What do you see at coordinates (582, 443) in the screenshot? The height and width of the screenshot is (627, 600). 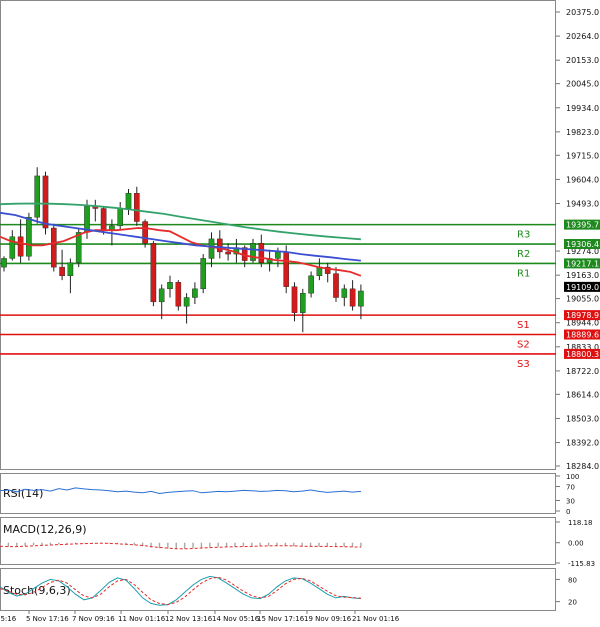 I see `price-tick-label: 18392.0` at bounding box center [582, 443].